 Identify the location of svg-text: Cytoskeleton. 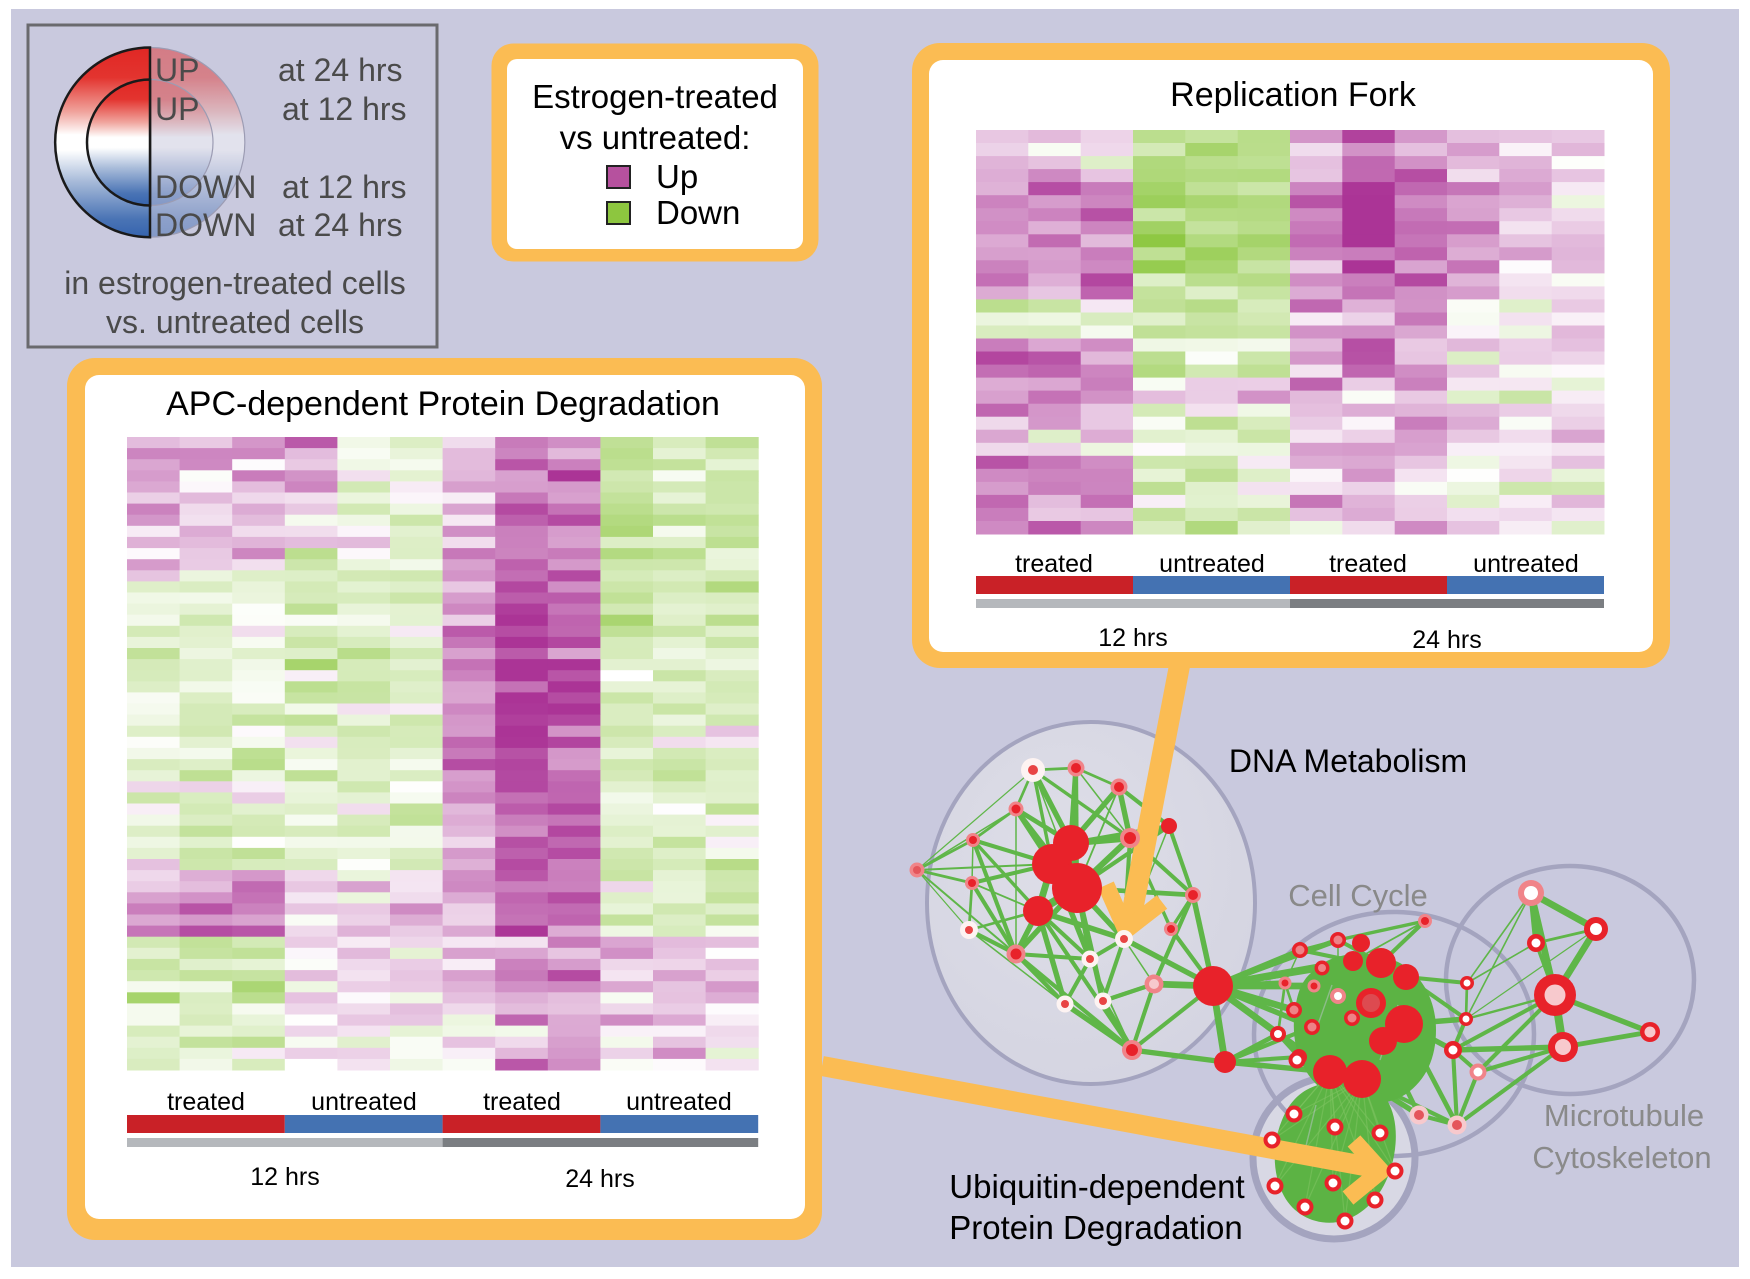
(1621, 1157).